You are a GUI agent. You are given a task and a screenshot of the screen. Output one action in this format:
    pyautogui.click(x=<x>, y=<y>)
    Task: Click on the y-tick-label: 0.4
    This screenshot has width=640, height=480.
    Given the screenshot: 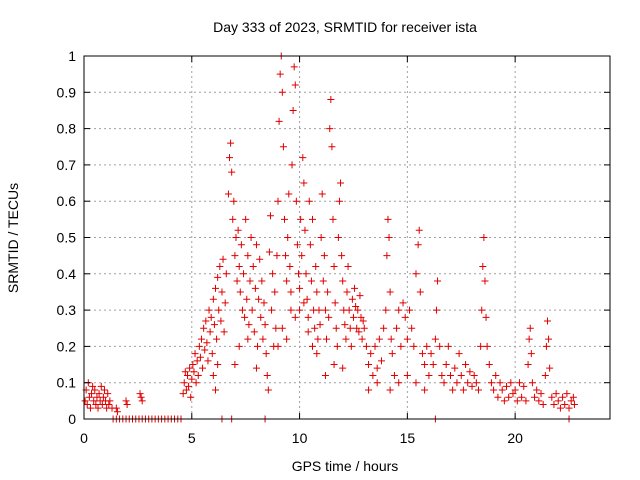 What is the action you would take?
    pyautogui.click(x=67, y=274)
    